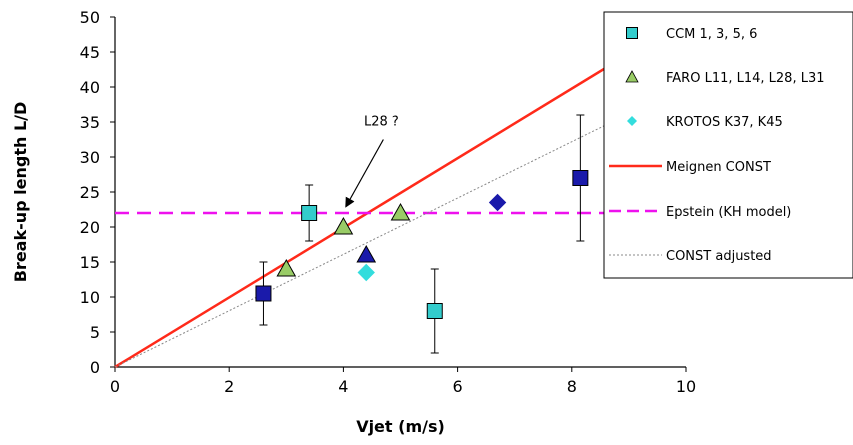 This screenshot has width=853, height=445. Describe the element at coordinates (364, 173) in the screenshot. I see `annotation-arrow` at that location.